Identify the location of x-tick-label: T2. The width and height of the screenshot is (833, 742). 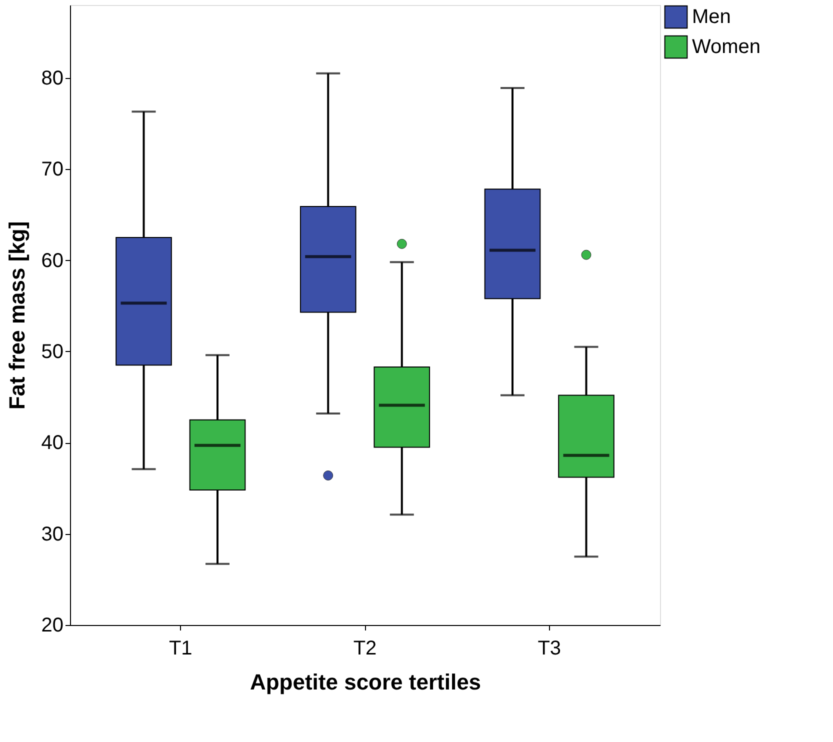
(365, 649).